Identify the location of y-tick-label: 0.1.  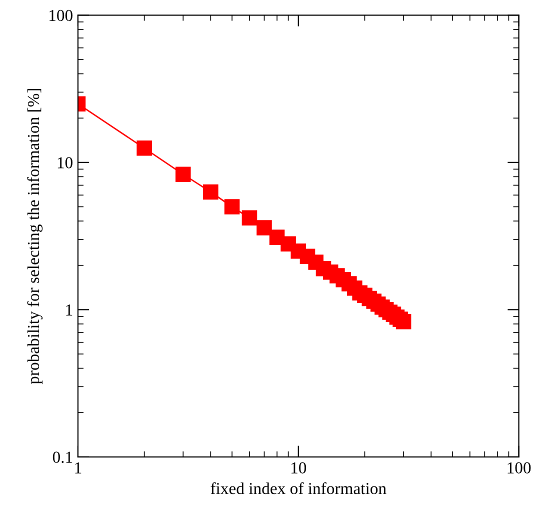
(62, 457).